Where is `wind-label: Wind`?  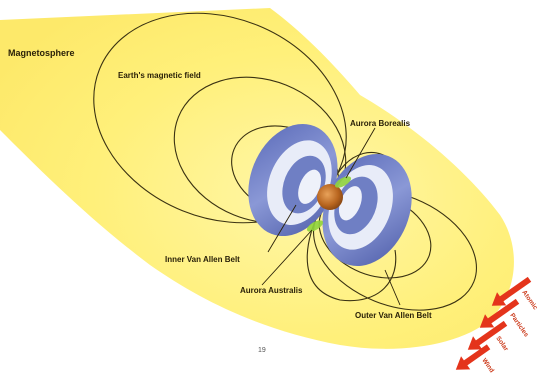 wind-label: Wind is located at coordinates (487, 365).